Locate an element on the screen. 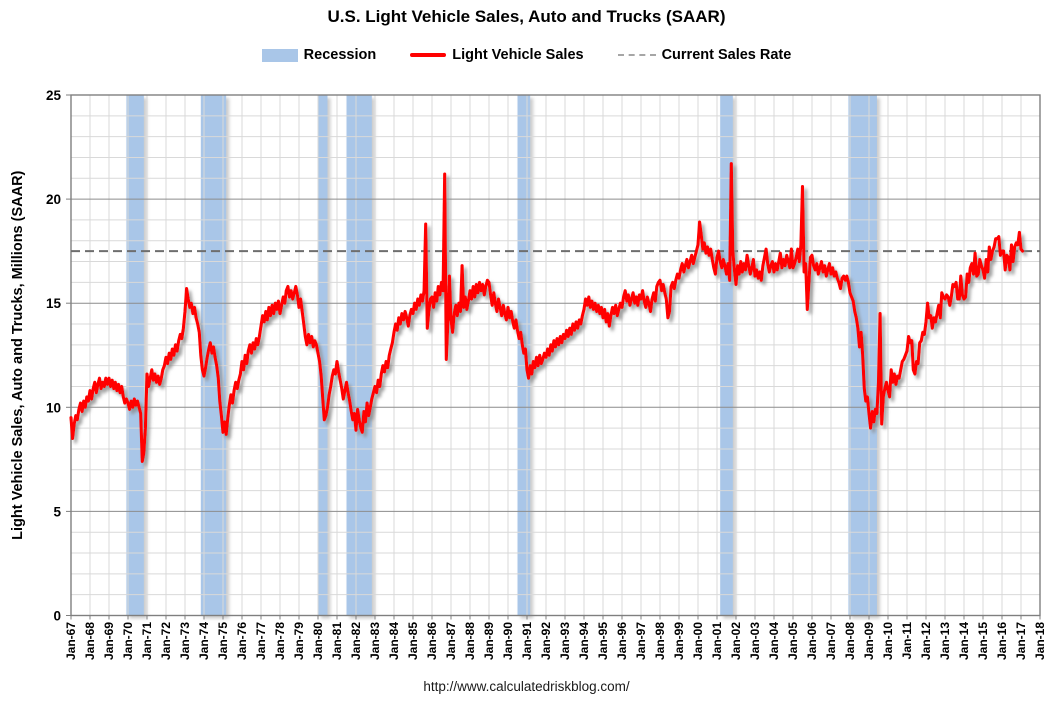 This screenshot has width=1053, height=702. x-tick-label: Jan-86 is located at coordinates (432, 641).